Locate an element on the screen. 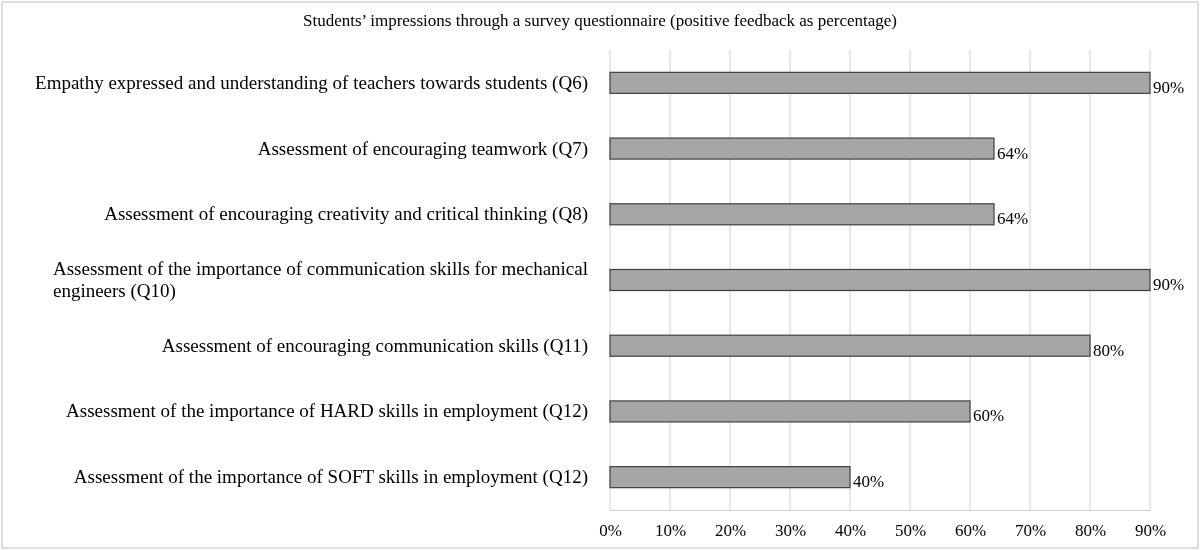  data-label: 40% is located at coordinates (869, 482).